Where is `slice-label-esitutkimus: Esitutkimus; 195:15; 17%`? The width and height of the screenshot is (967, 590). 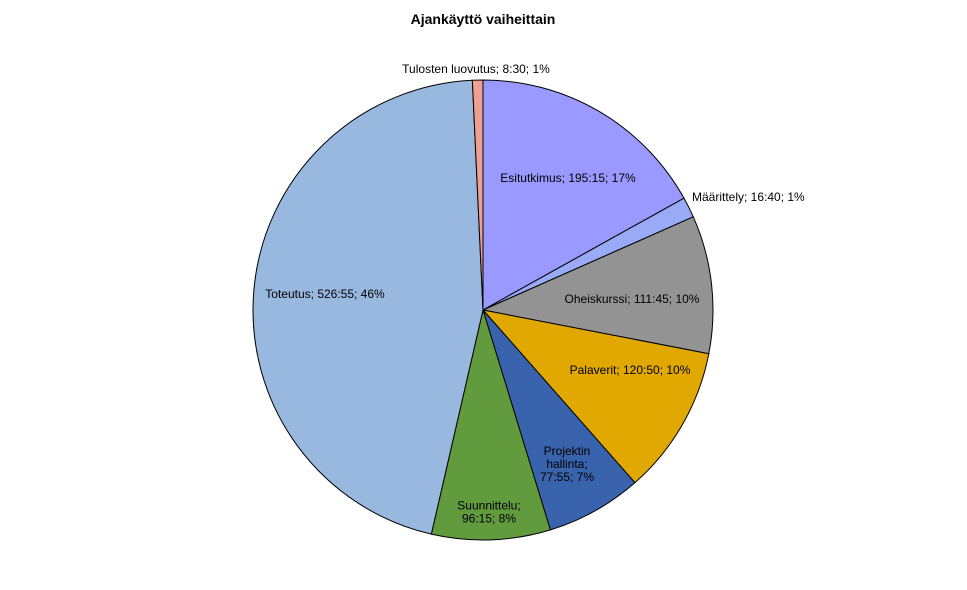
slice-label-esitutkimus: Esitutkimus; 195:15; 17% is located at coordinates (568, 178).